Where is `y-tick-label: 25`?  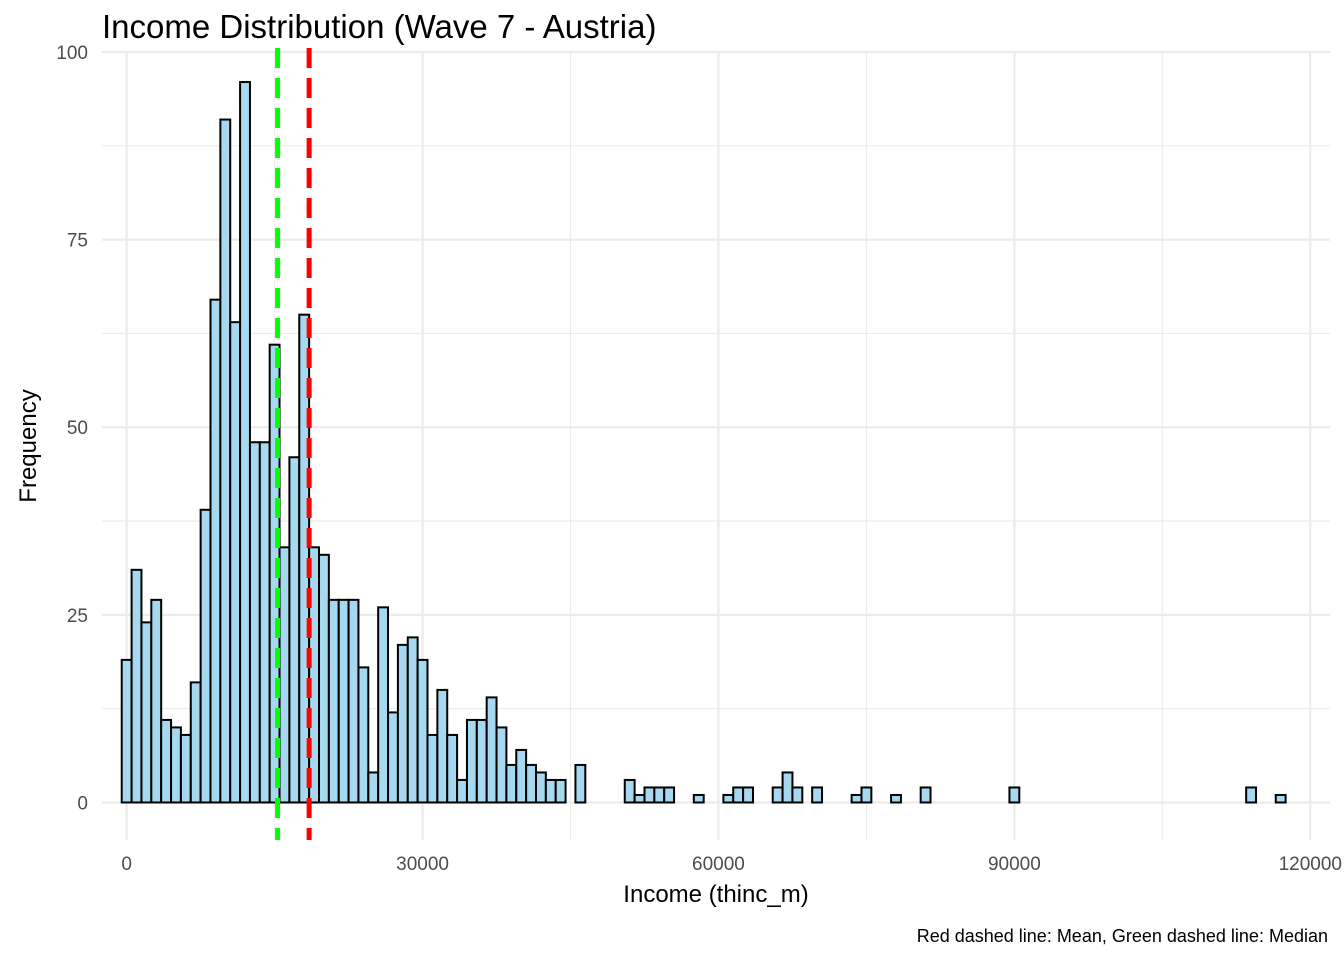 y-tick-label: 25 is located at coordinates (77, 616).